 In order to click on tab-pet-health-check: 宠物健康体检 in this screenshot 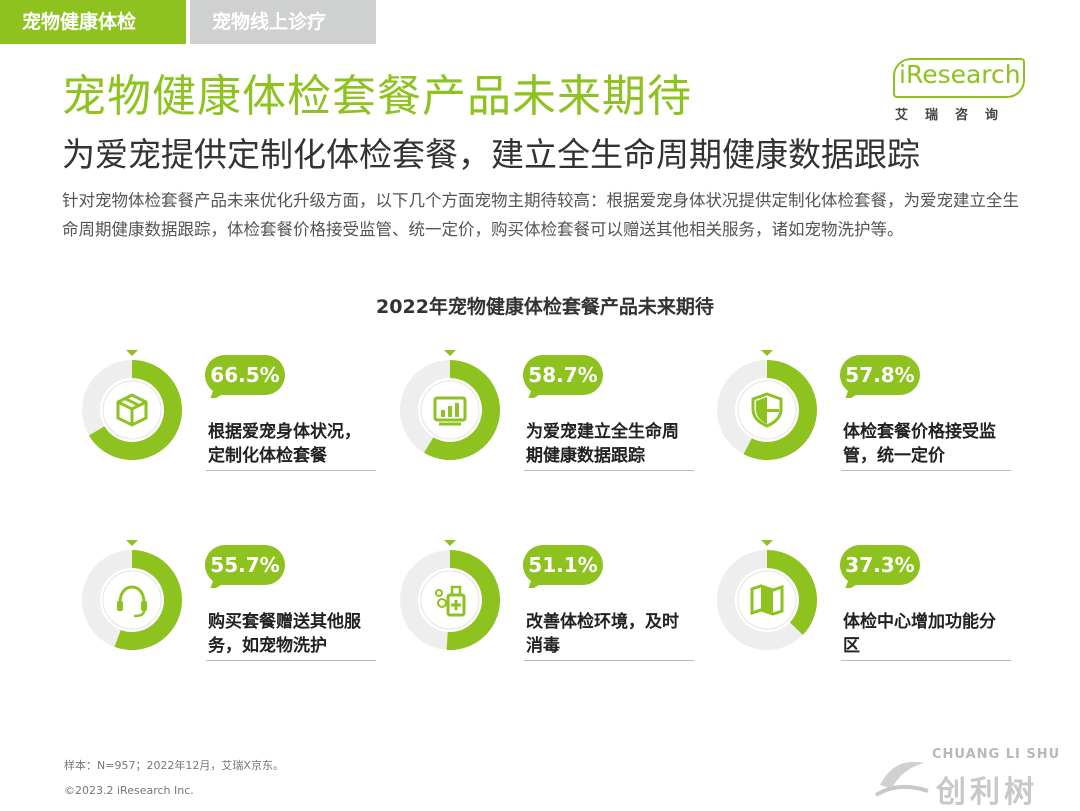, I will do `click(93, 22)`.